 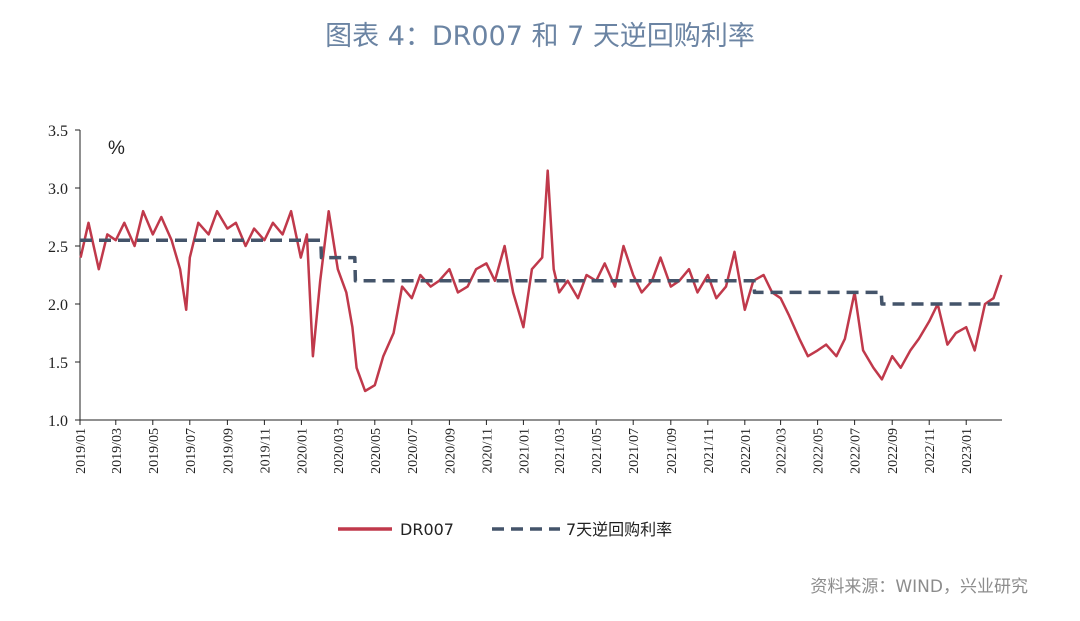 I want to click on x-tick-label: 2022/07, so click(x=856, y=451).